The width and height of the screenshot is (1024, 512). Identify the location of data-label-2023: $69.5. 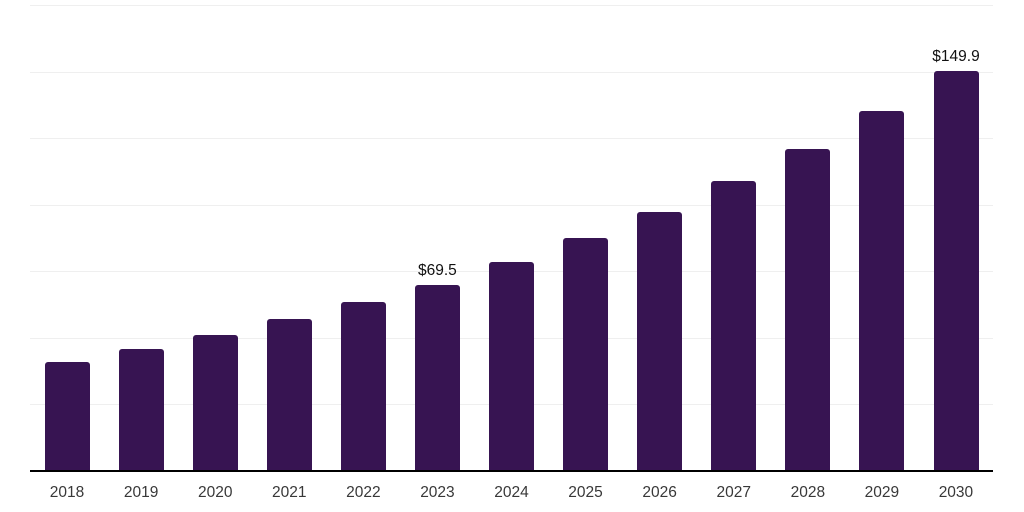
(437, 270).